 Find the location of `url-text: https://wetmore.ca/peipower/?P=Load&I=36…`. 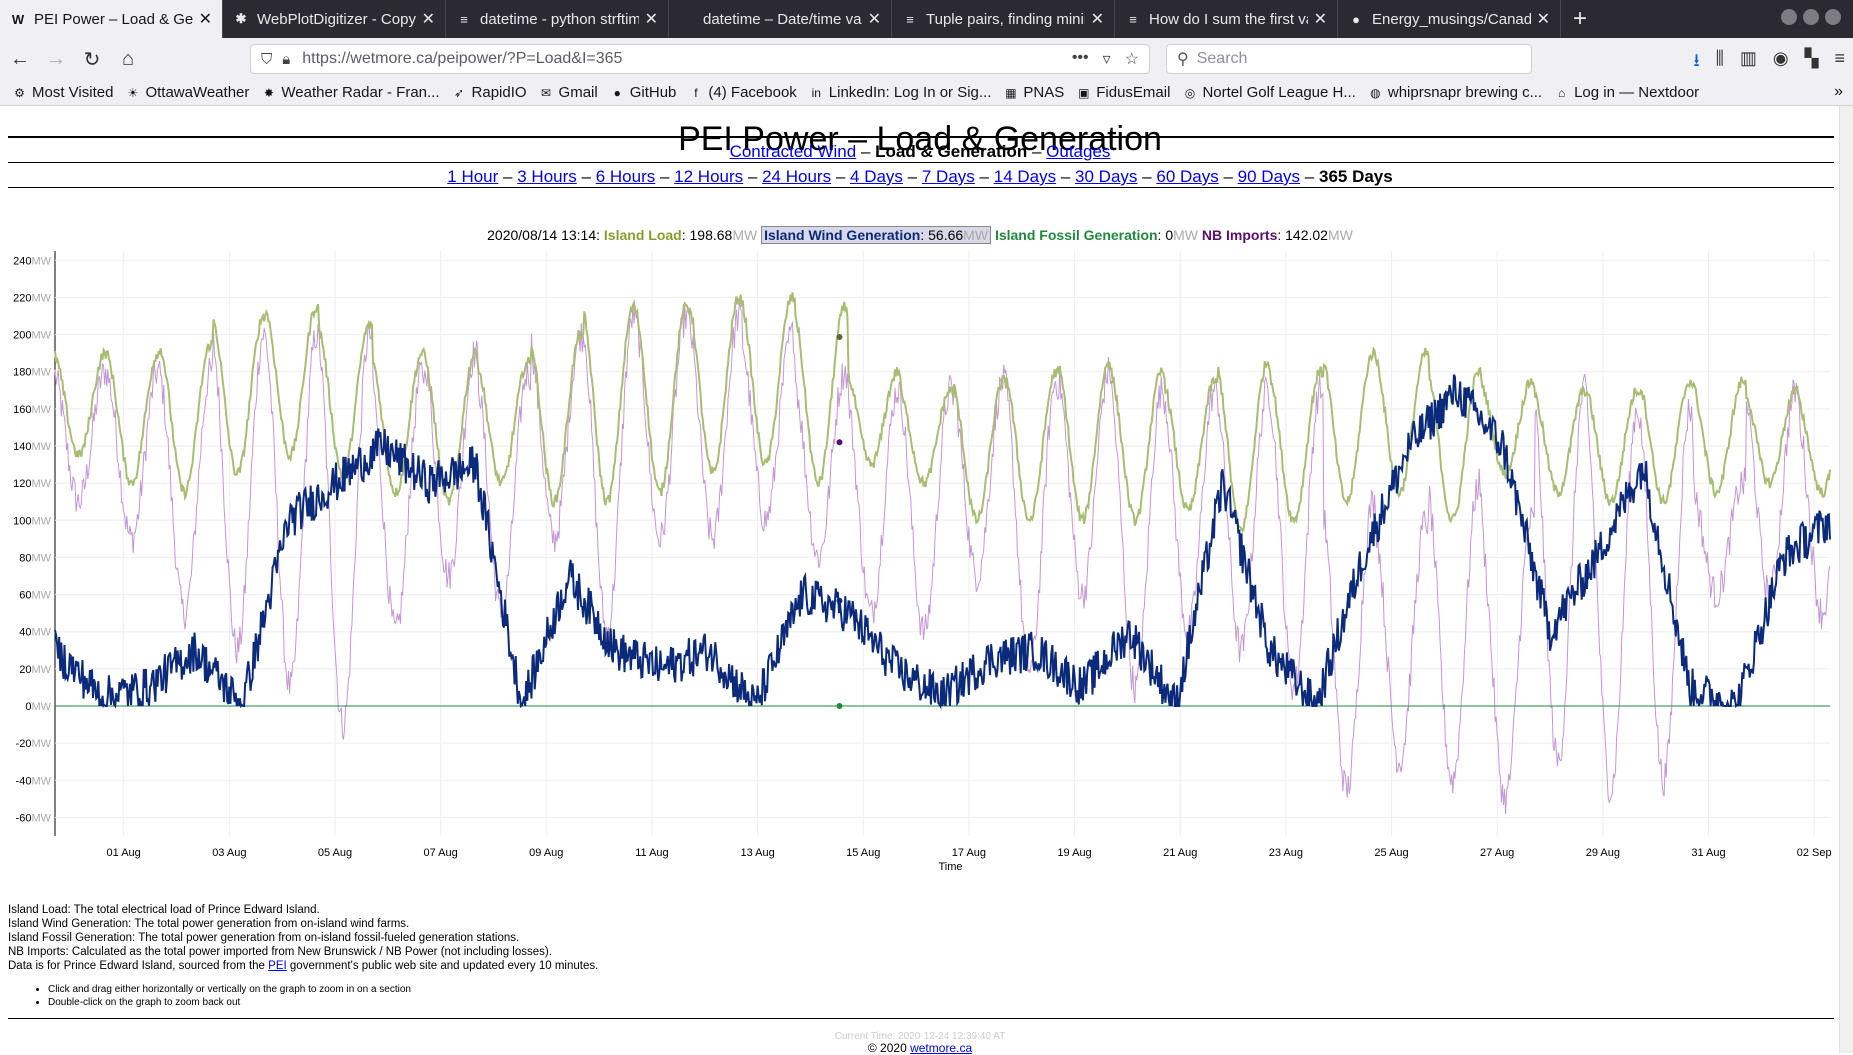

url-text: https://wetmore.ca/peipower/?P=Load&I=36… is located at coordinates (687, 59).